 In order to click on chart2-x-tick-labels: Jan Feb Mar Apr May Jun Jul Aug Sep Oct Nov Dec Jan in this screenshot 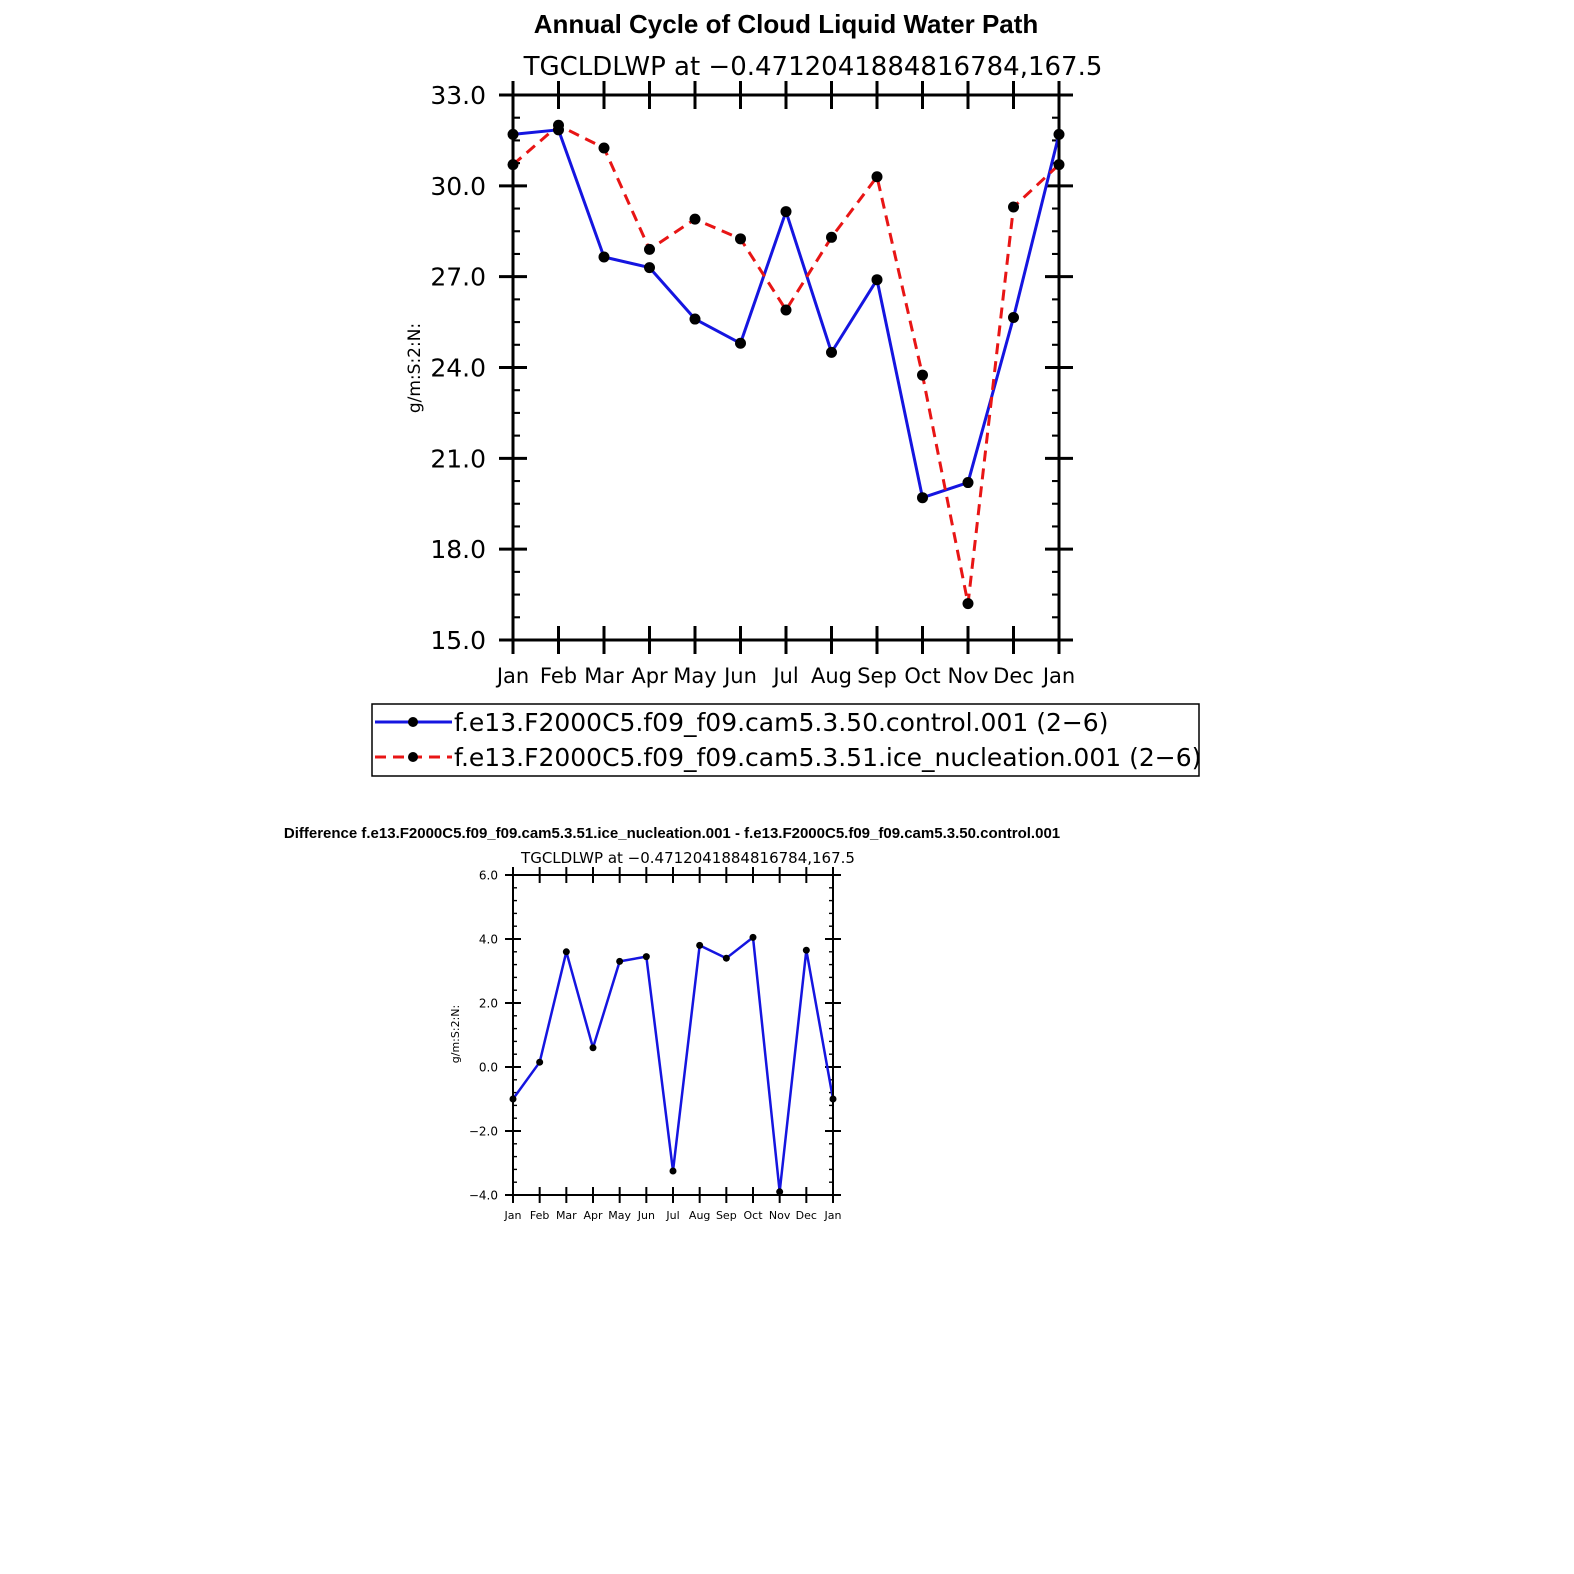, I will do `click(673, 1215)`.